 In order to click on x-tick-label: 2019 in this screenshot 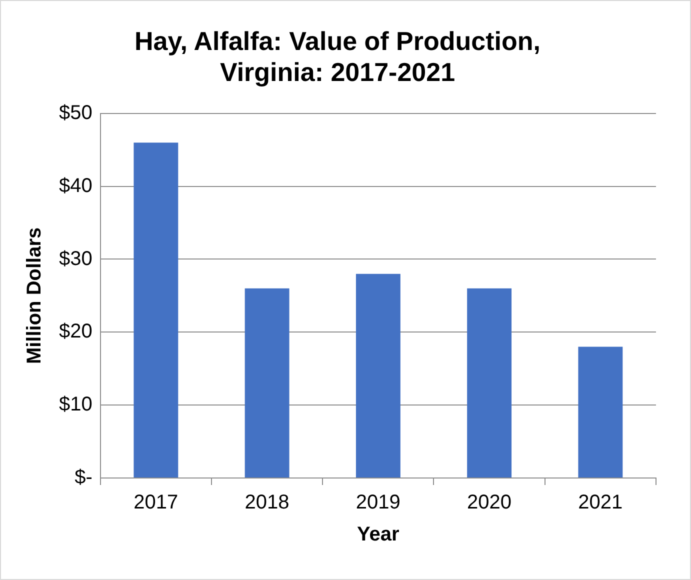, I will do `click(378, 503)`.